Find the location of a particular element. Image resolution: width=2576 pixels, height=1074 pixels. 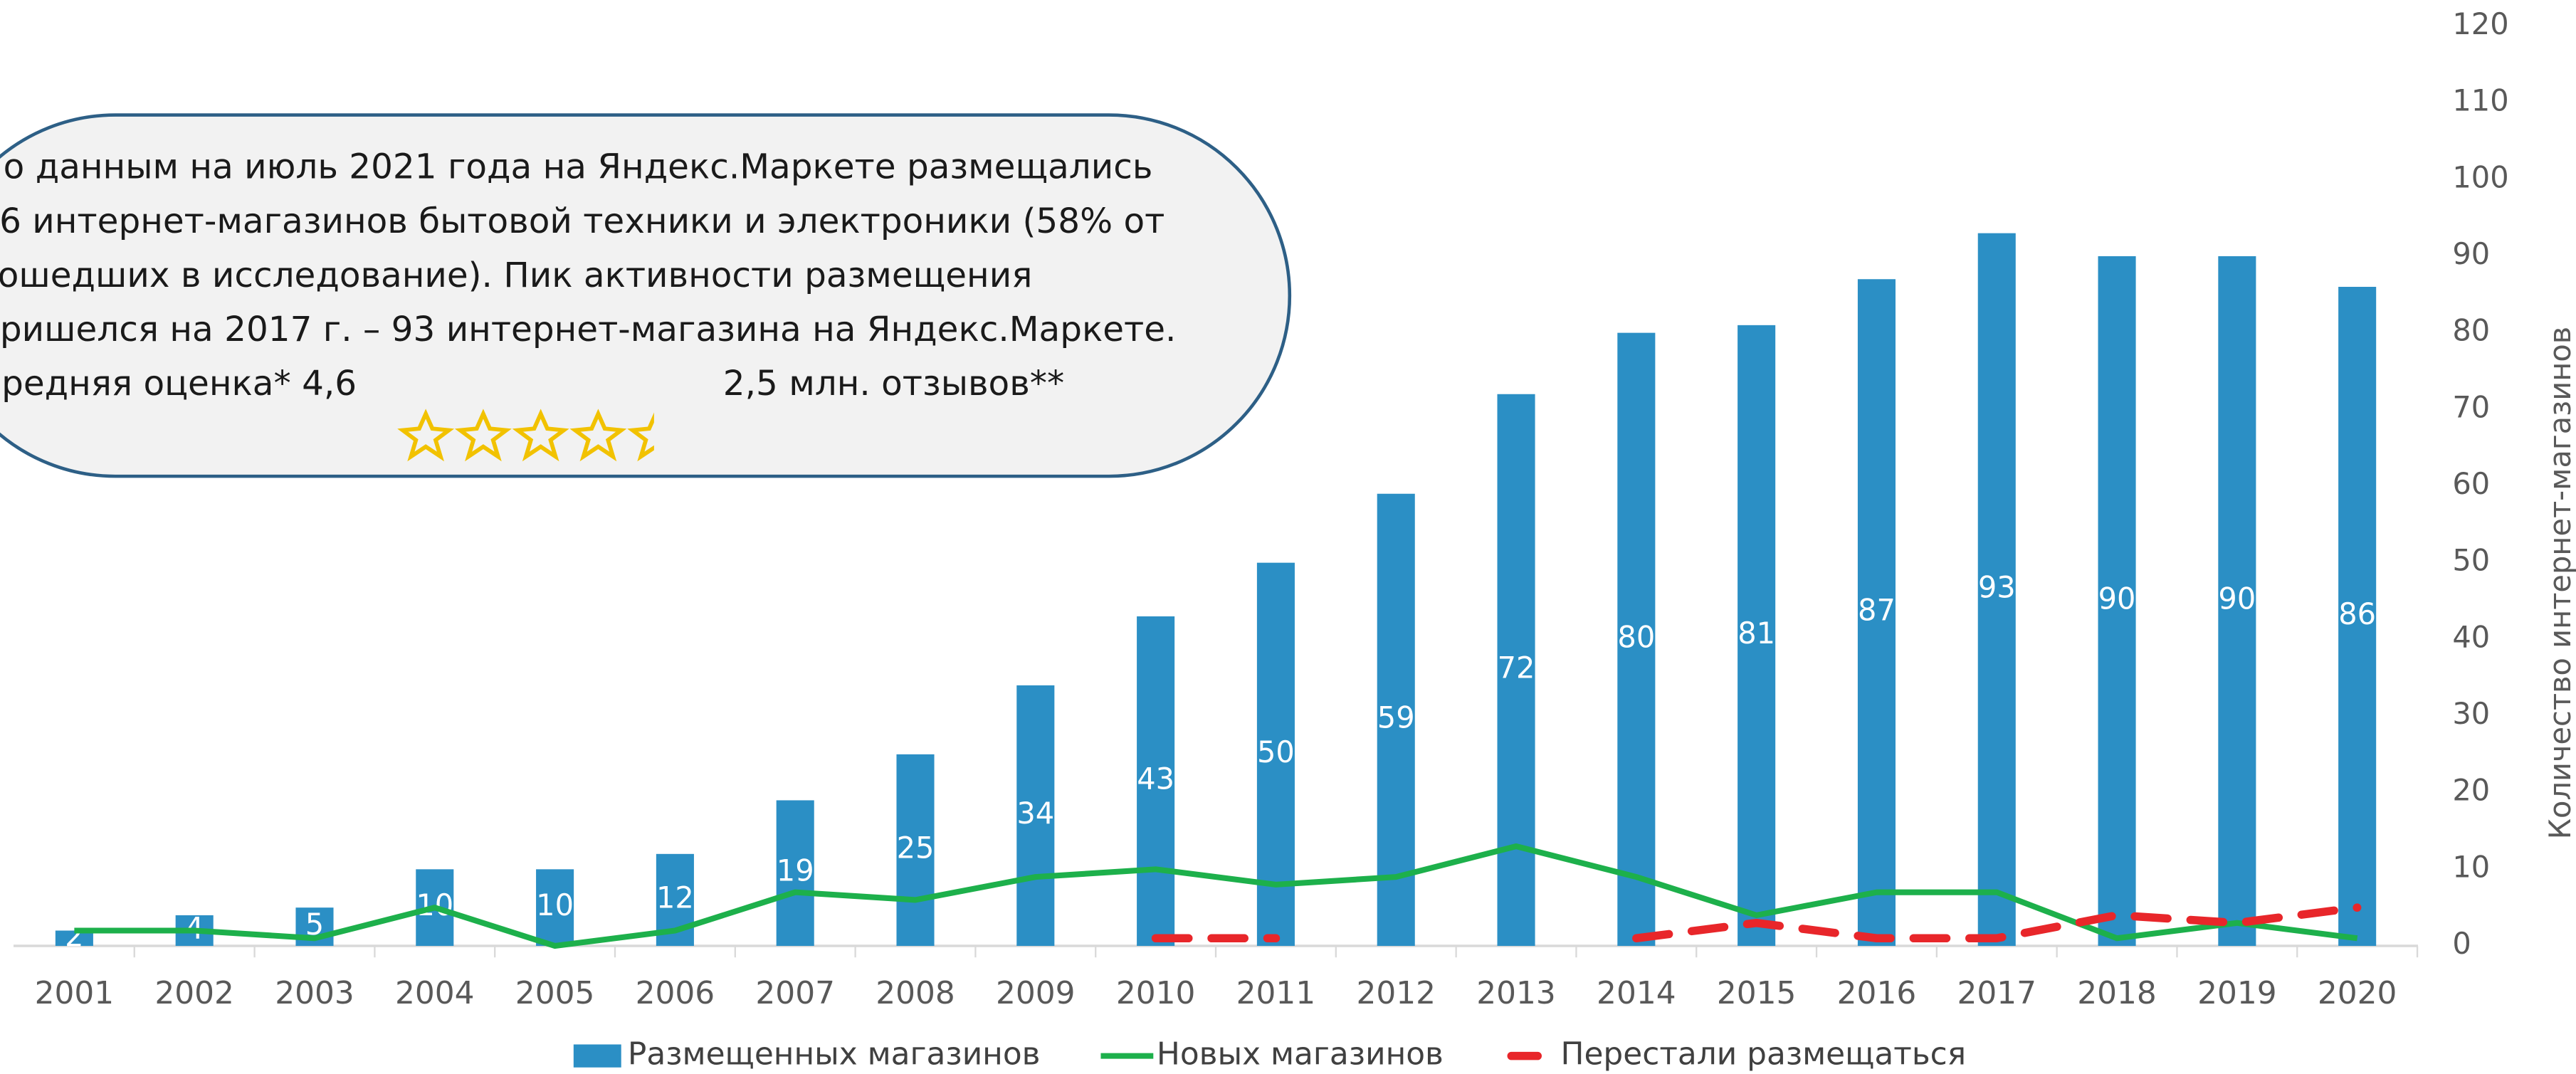

x-tick-label: 2009 is located at coordinates (1036, 993).